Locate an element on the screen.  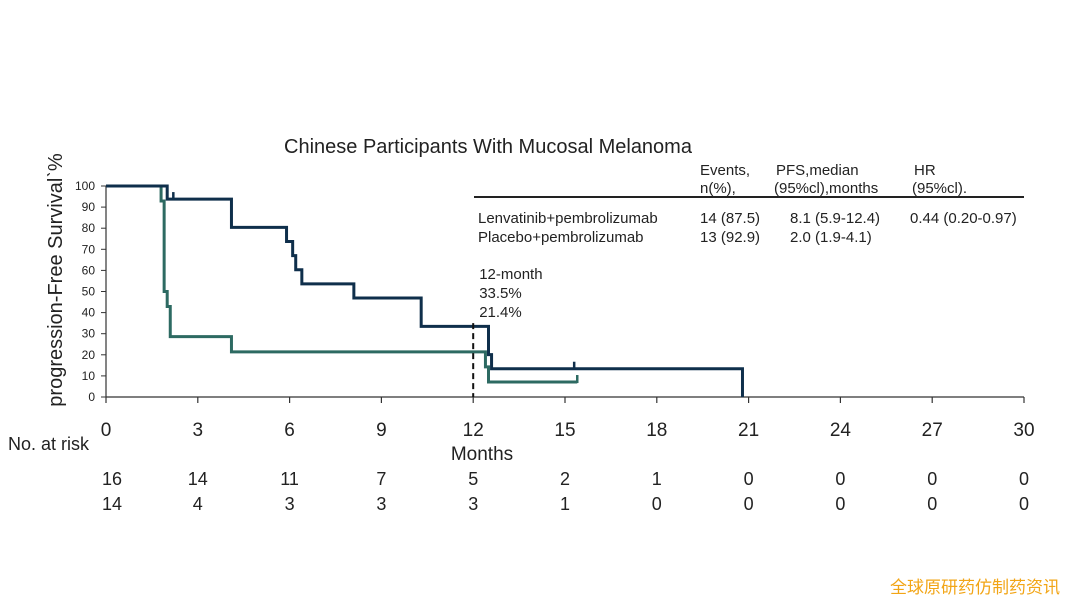
legend-row-1-name: Lenvatinib+pembrolizumab is located at coordinates (568, 218).